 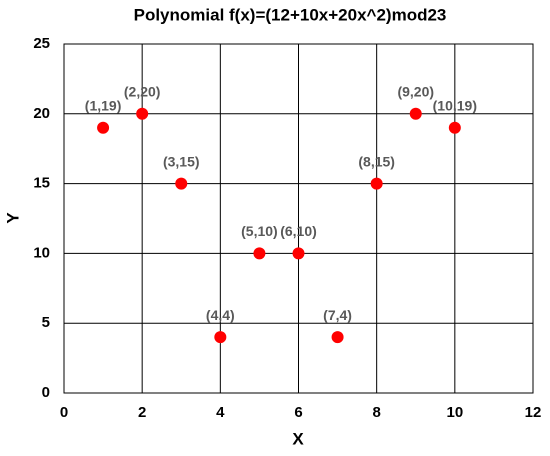 What do you see at coordinates (46, 392) in the screenshot?
I see `y-tick-label: 0` at bounding box center [46, 392].